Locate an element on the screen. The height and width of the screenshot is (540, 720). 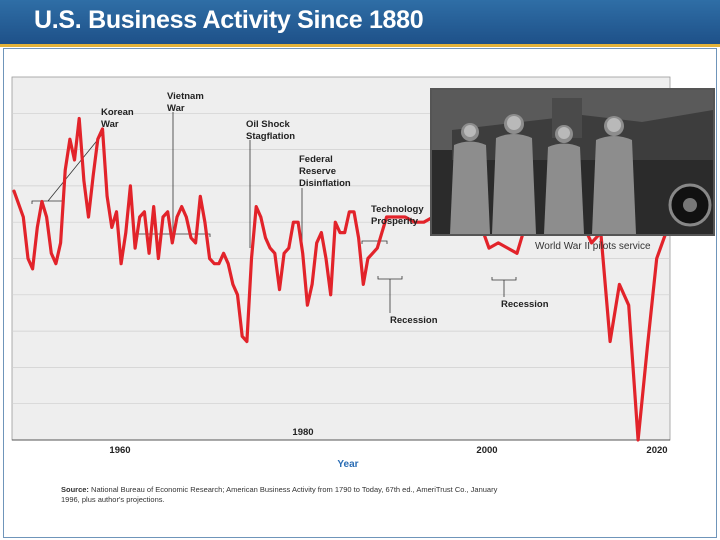
title-bar: U.S. Business Activity Since 1880 is located at coordinates (360, 23).